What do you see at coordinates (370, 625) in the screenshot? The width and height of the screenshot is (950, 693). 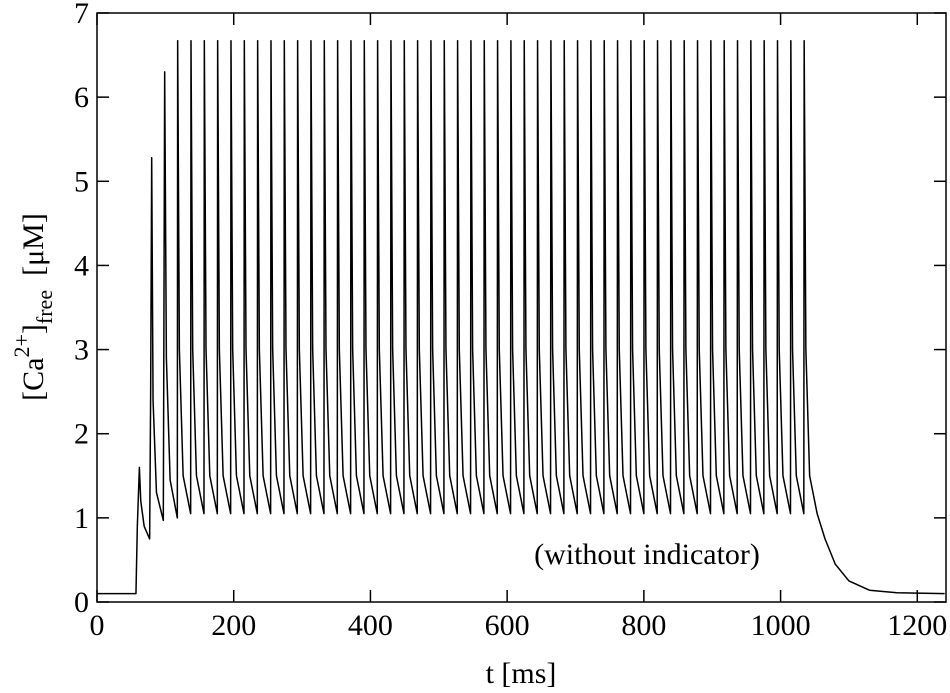 I see `x-tick-label: 400` at bounding box center [370, 625].